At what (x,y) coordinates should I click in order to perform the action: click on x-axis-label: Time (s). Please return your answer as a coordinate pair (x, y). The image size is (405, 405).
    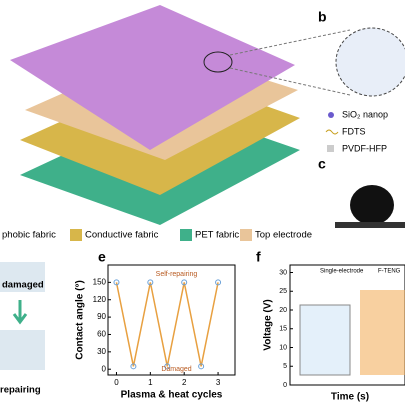
    Looking at the image, I should click on (350, 397).